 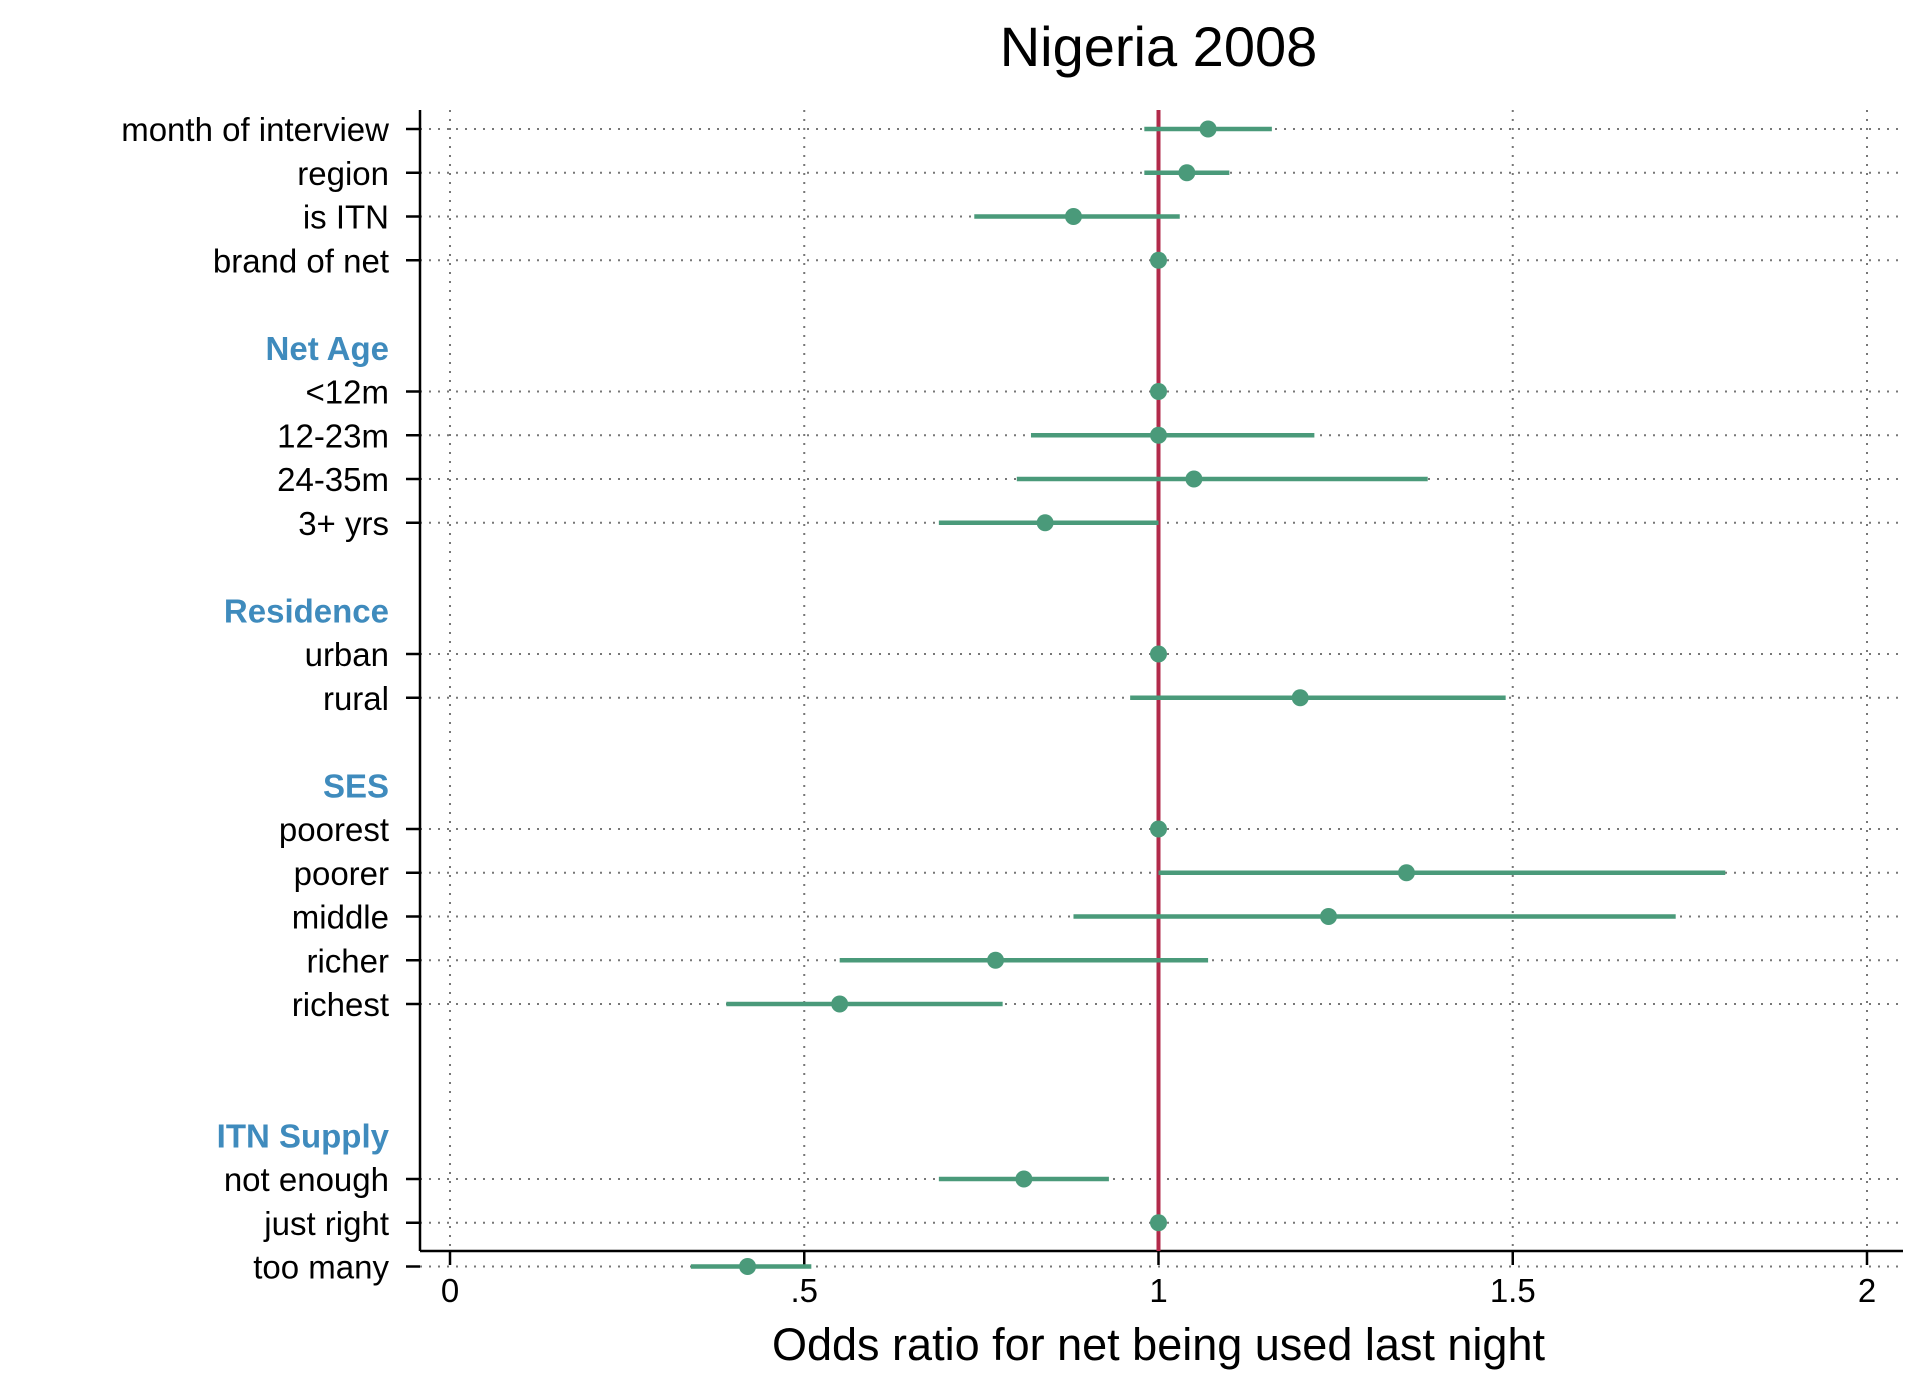 I want to click on y-tick-label: region, so click(x=343, y=173).